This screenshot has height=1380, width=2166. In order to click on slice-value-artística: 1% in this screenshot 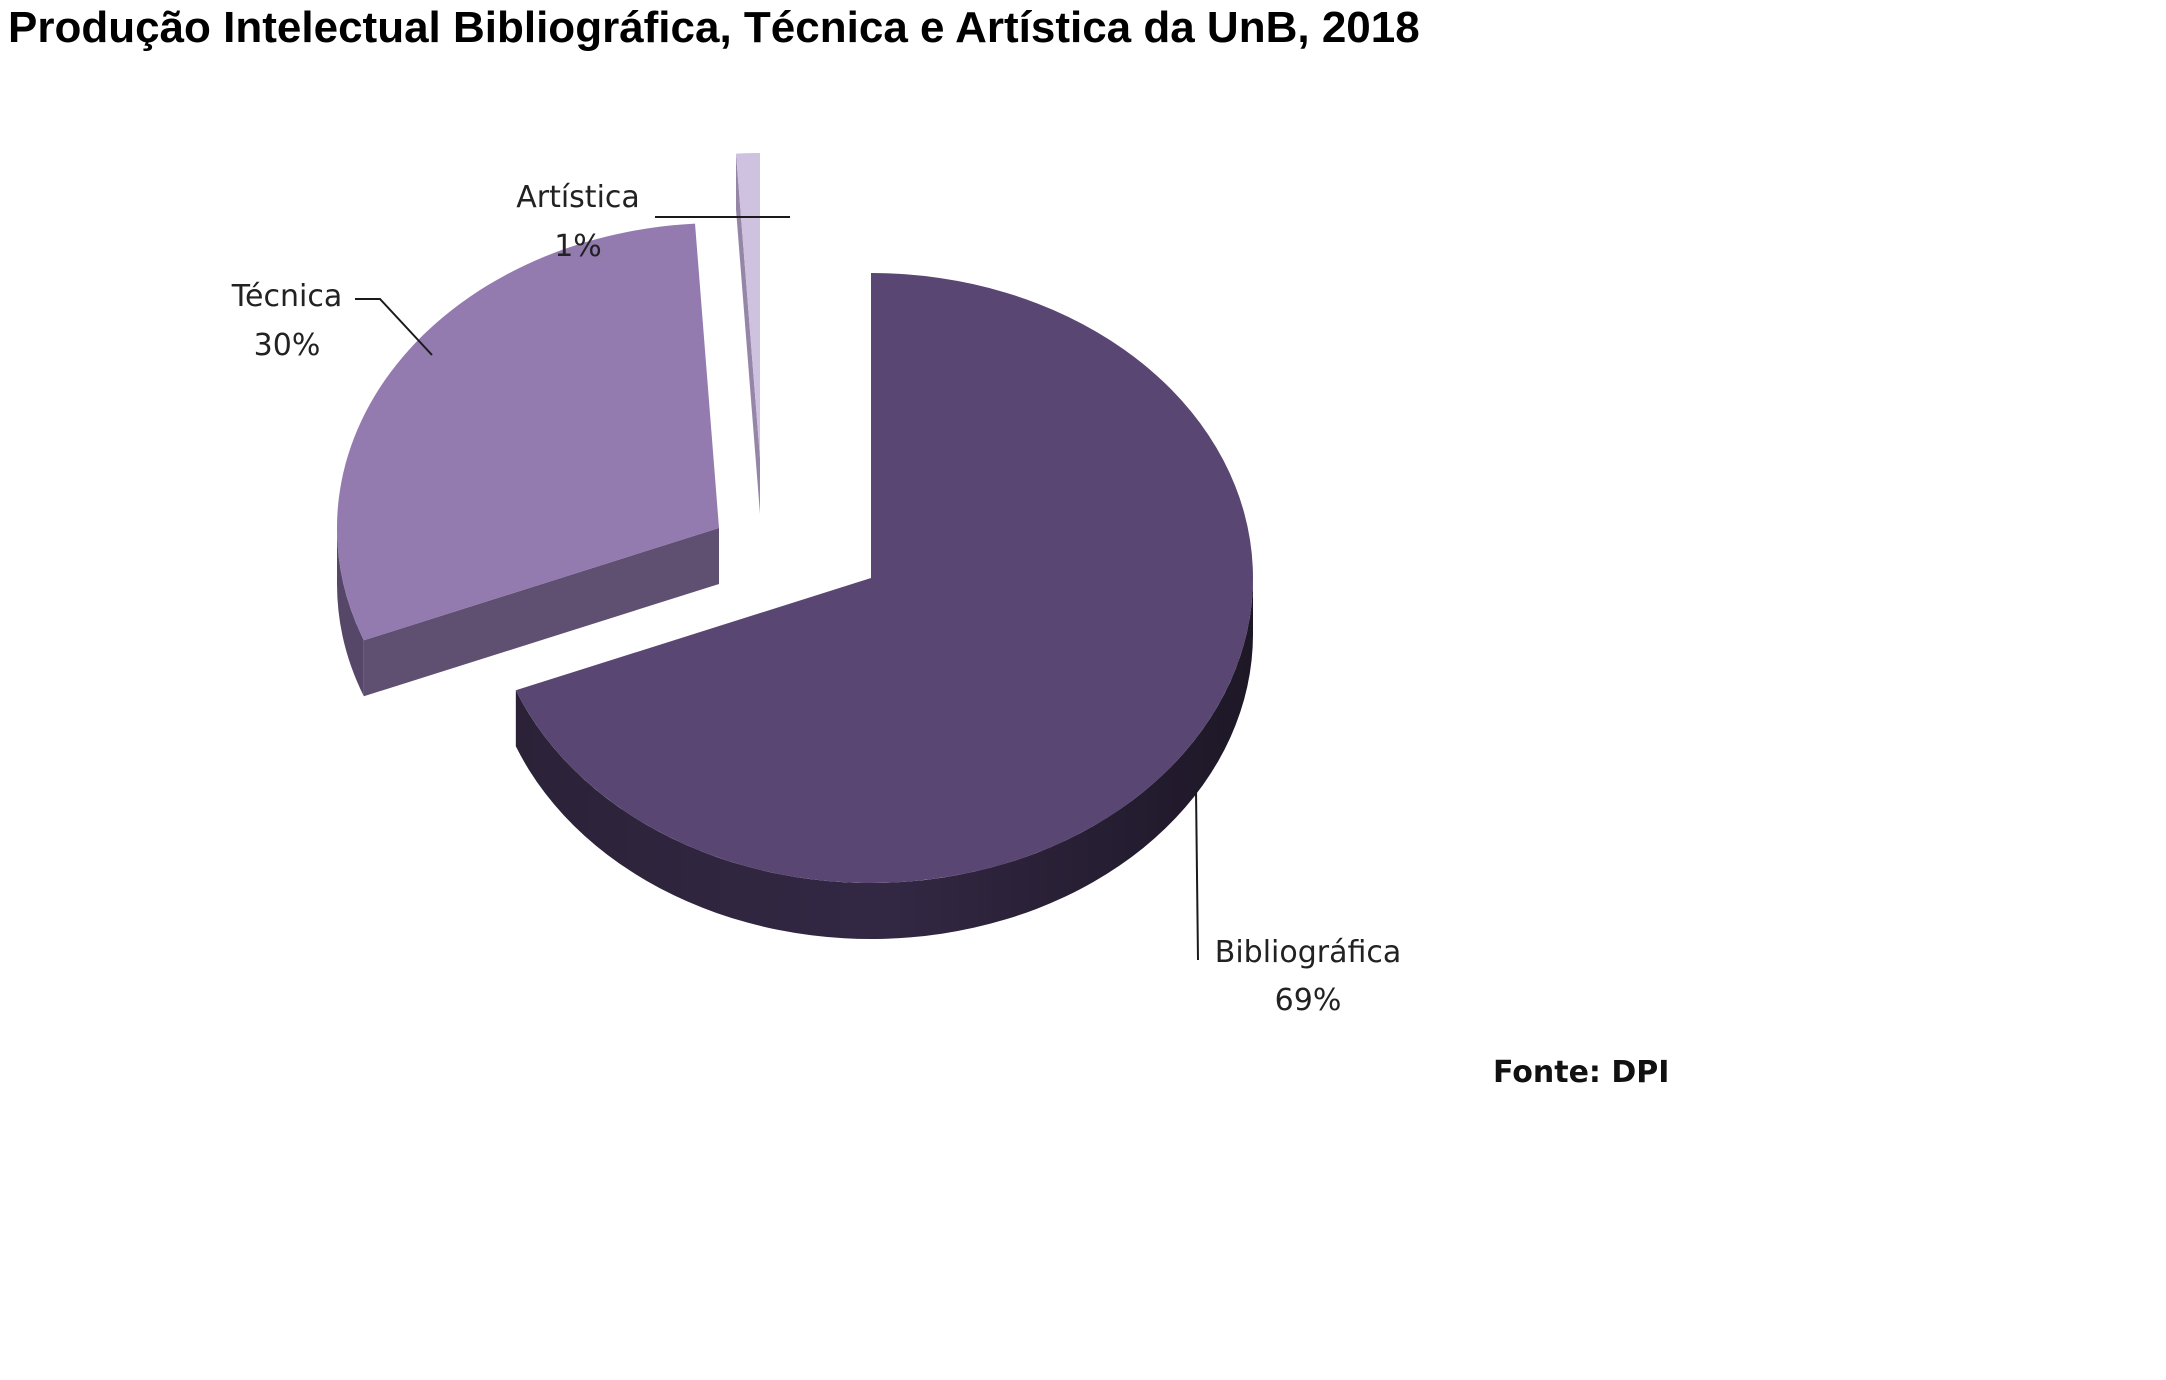, I will do `click(578, 246)`.